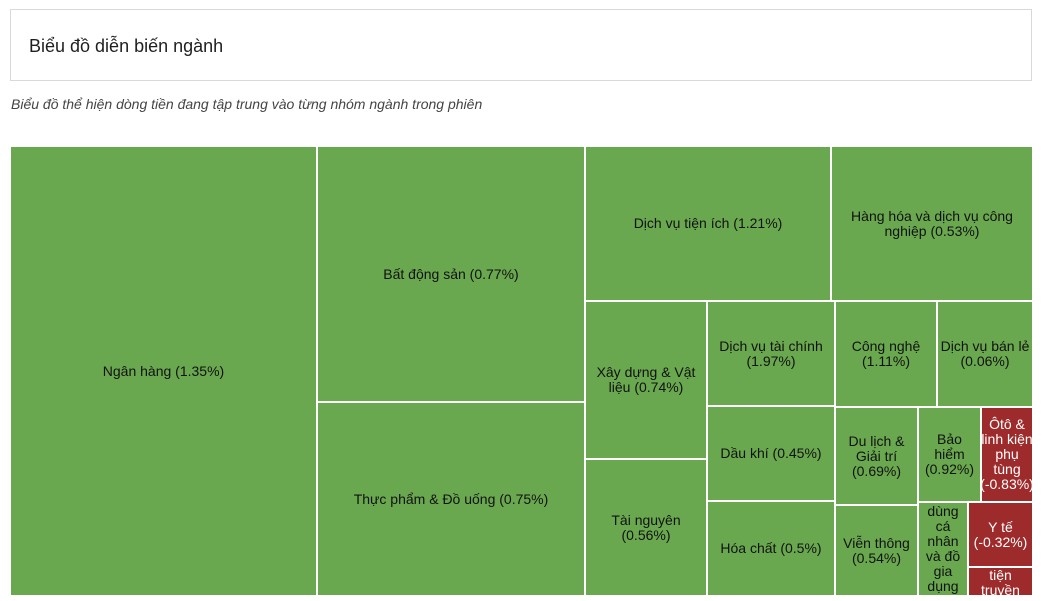 This screenshot has height=601, width=1043. I want to click on page-title: Biểu đồ diễn biến ngành, so click(126, 46).